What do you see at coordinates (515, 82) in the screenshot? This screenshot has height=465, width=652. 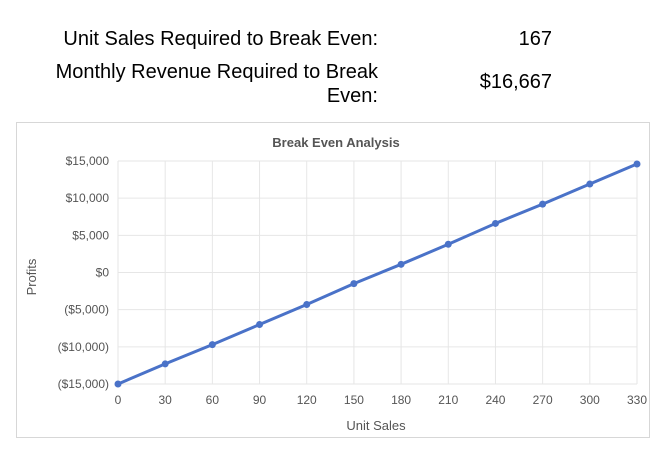 I see `monthly-revenue-value: $16,667` at bounding box center [515, 82].